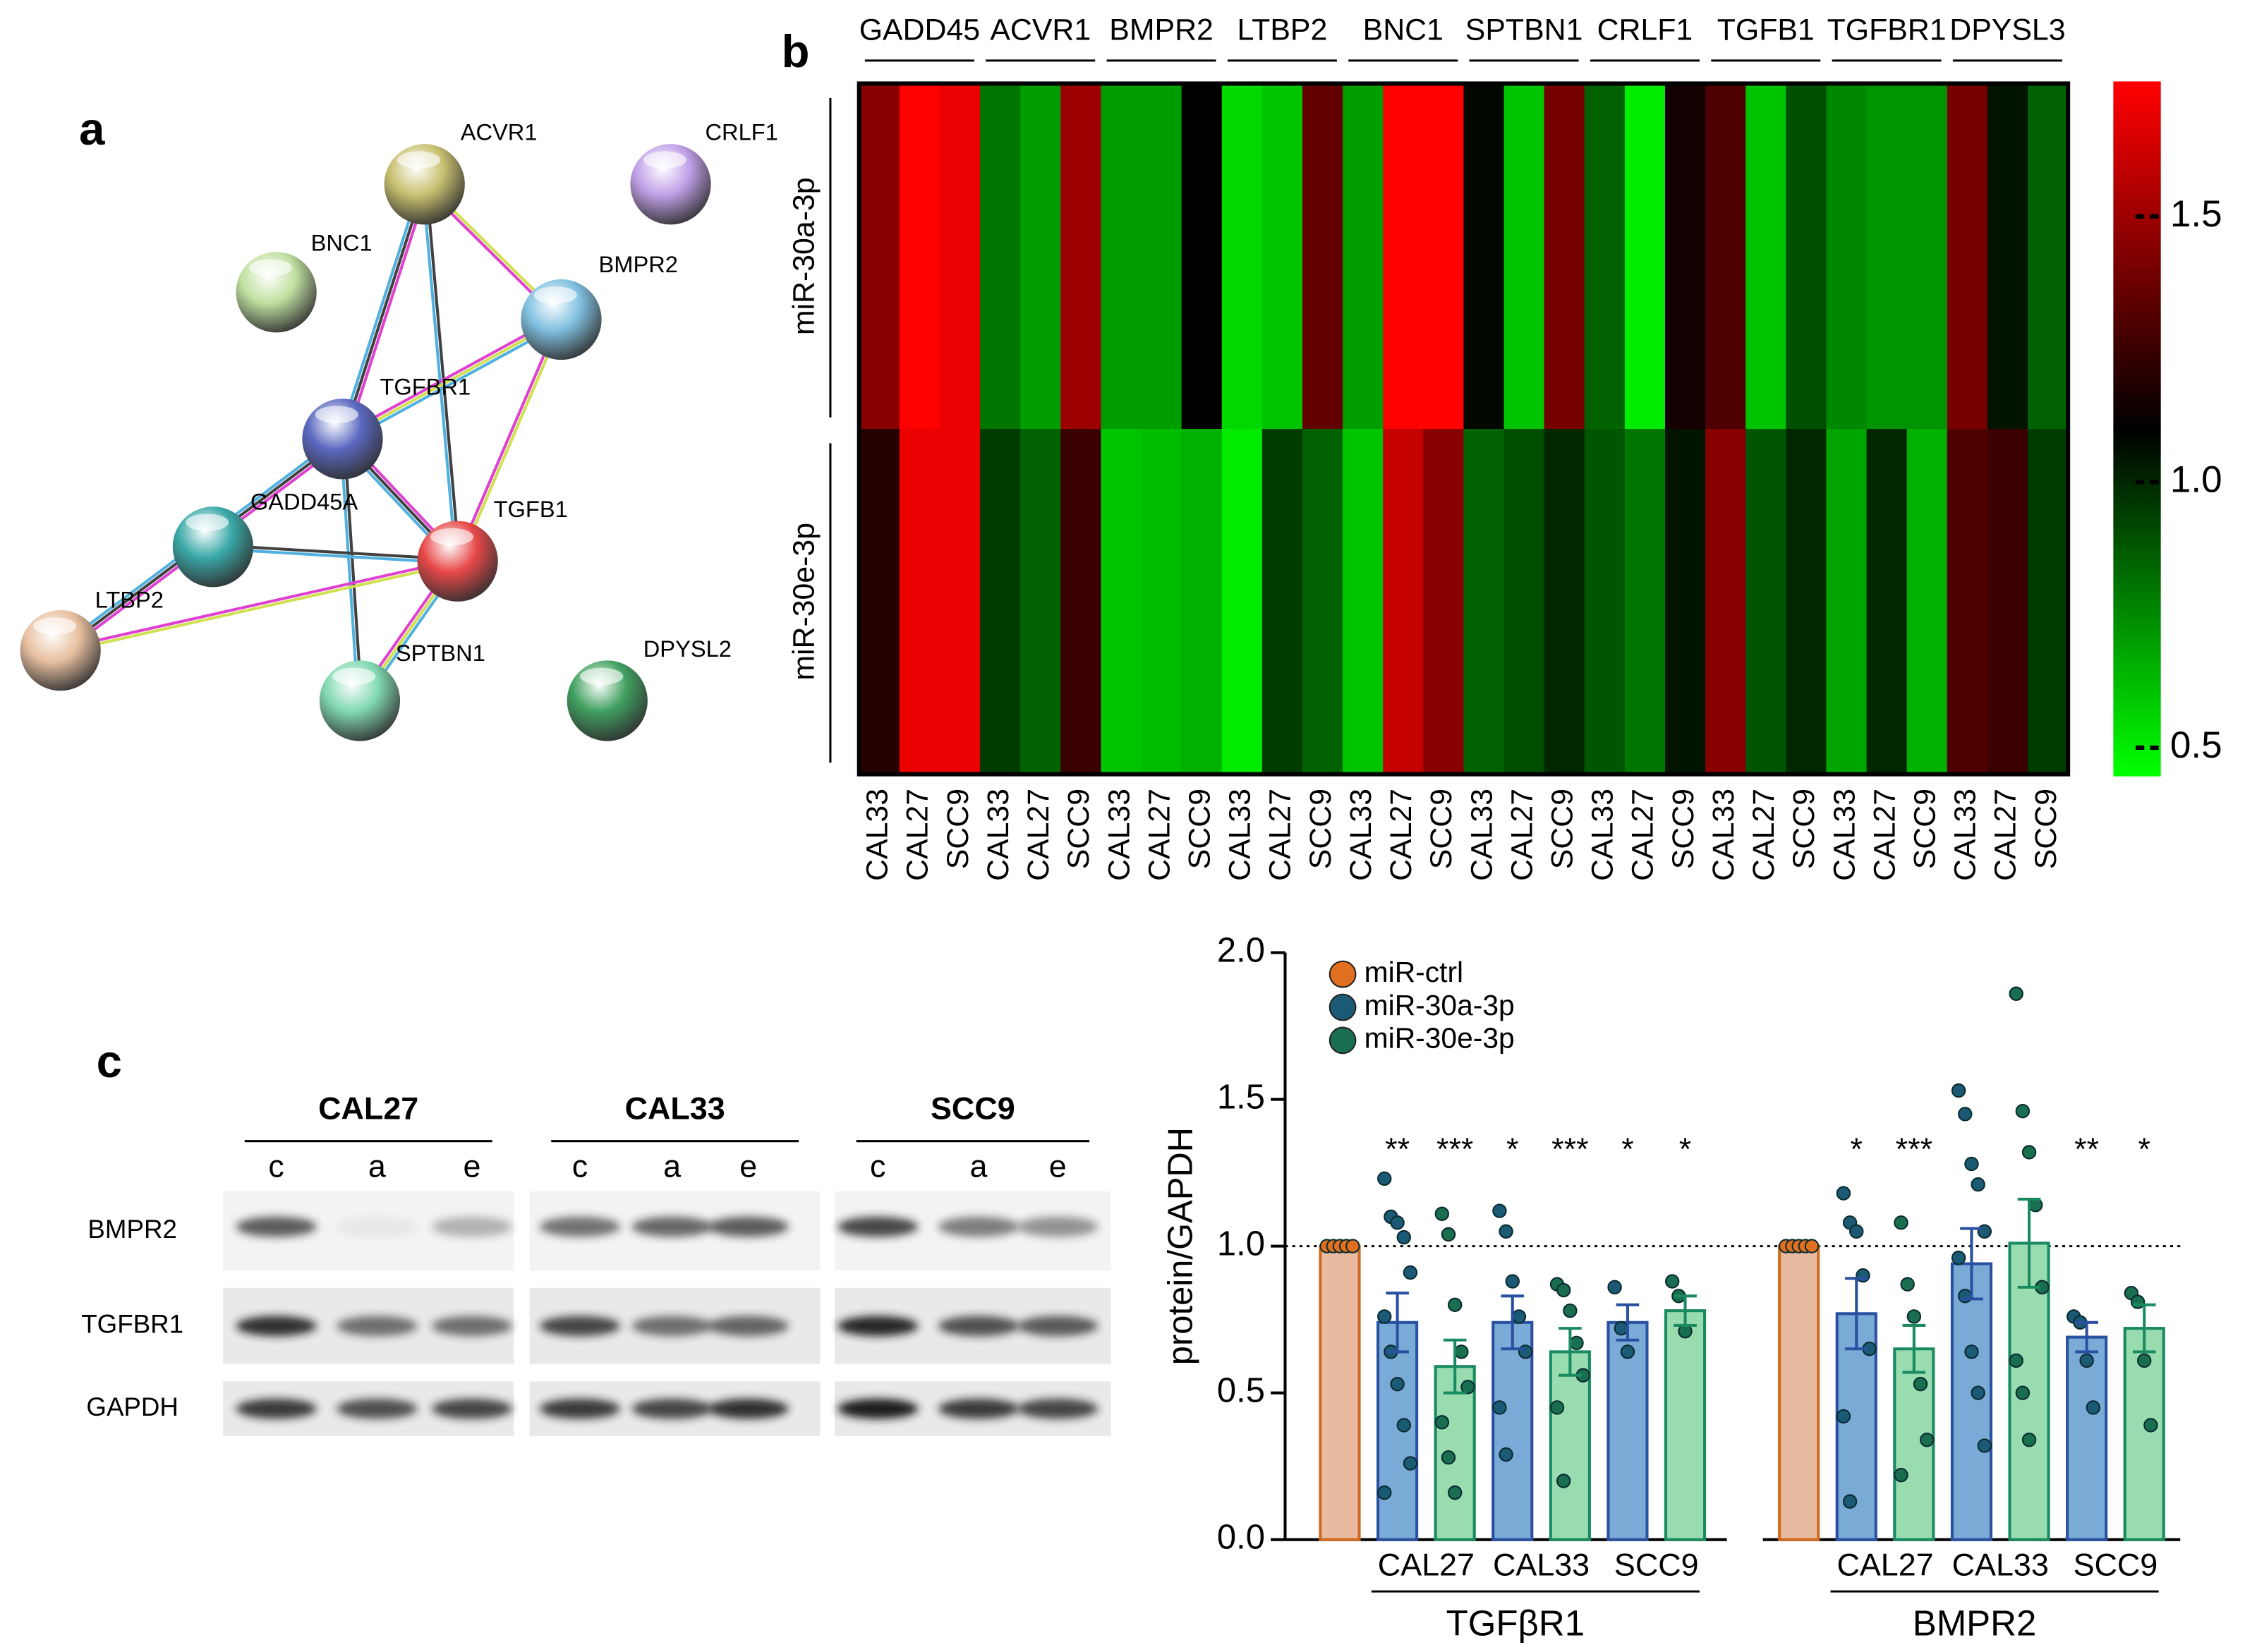 The width and height of the screenshot is (2245, 1652). I want to click on lane-label: a, so click(979, 1166).